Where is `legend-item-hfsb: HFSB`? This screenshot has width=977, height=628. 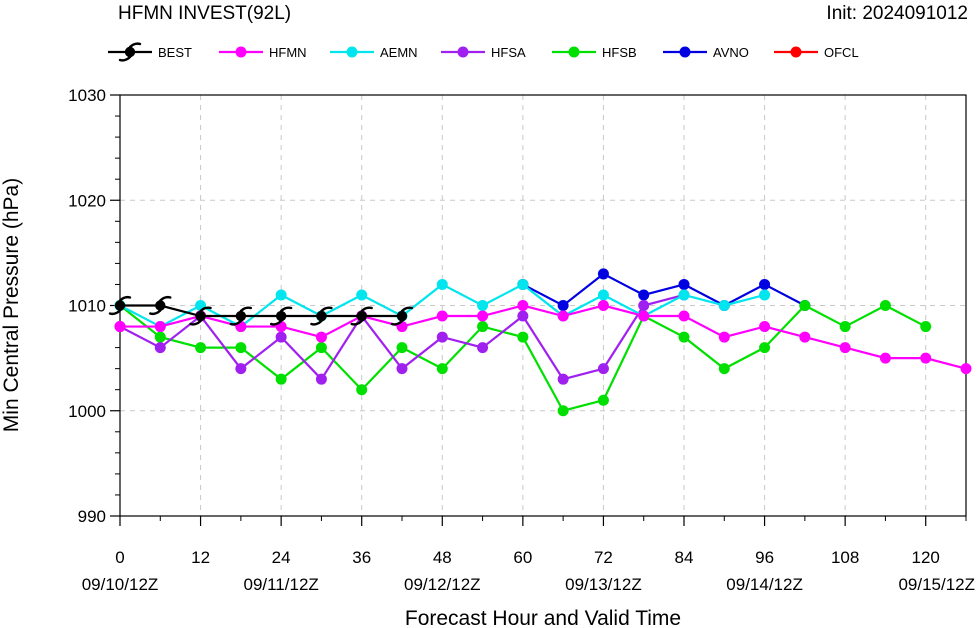 legend-item-hfsb: HFSB is located at coordinates (594, 52).